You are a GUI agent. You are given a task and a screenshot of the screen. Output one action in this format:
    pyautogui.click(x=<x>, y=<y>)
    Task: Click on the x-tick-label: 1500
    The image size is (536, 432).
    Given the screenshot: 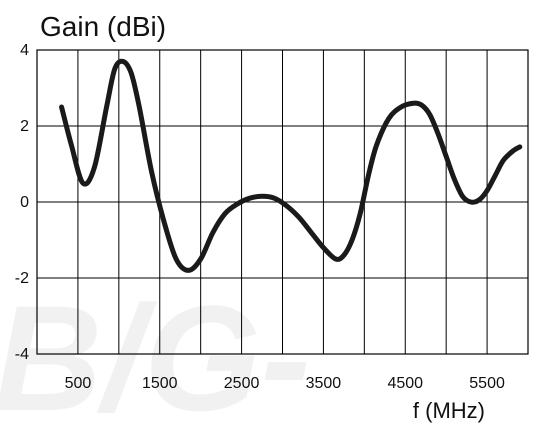 What is the action you would take?
    pyautogui.click(x=160, y=383)
    